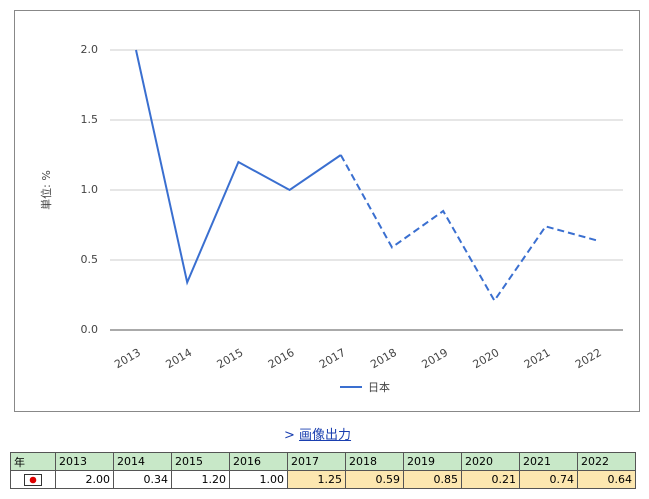 The height and width of the screenshot is (499, 649). Describe the element at coordinates (90, 119) in the screenshot. I see `y-tick-label: 1.5` at that location.